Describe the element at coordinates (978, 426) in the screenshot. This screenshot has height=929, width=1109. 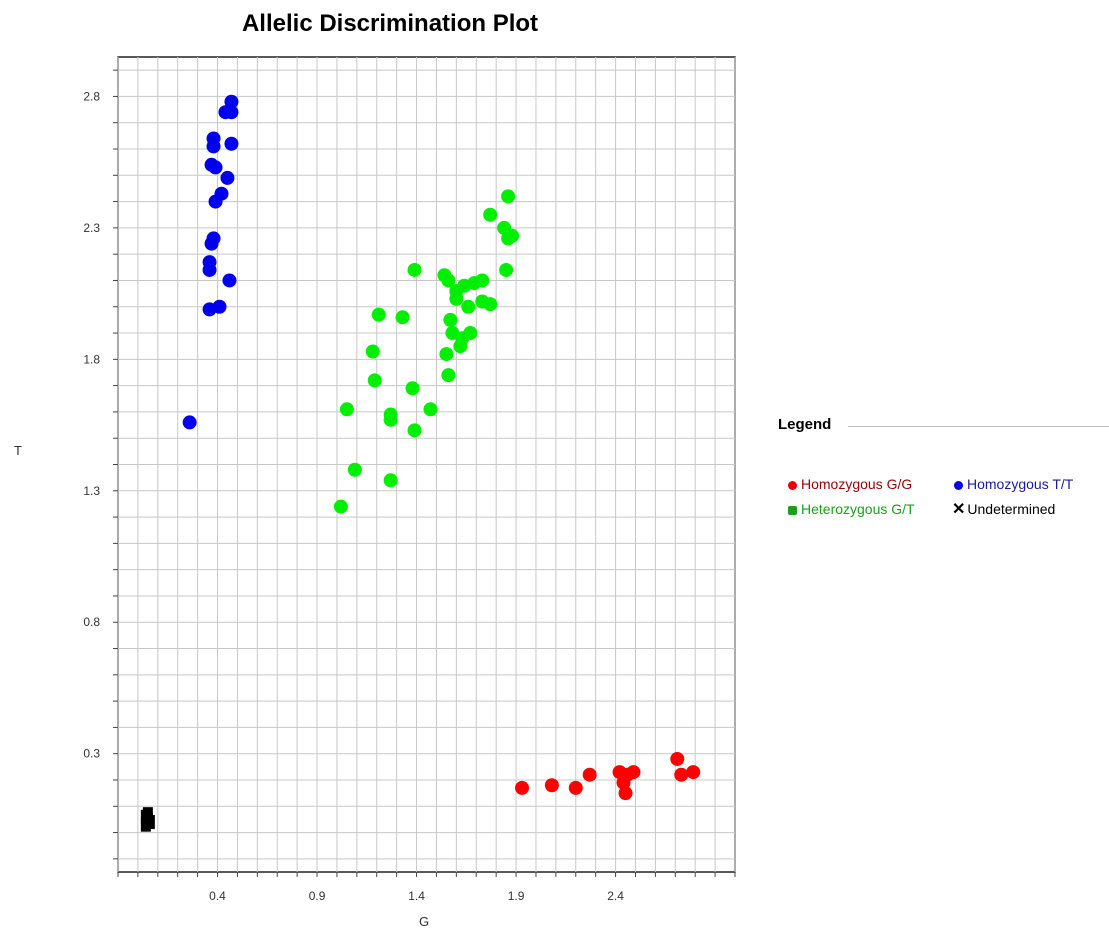
I see `legend-divider` at that location.